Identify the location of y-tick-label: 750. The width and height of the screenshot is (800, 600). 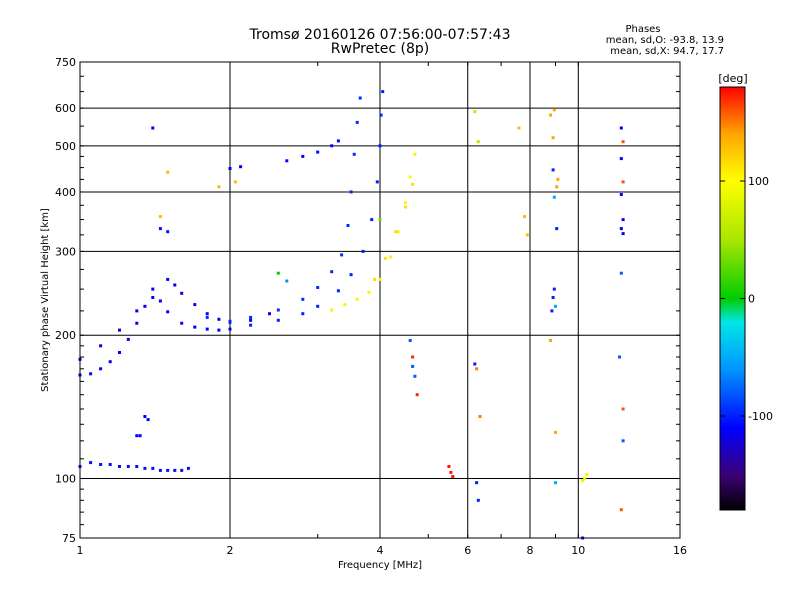
(65, 62).